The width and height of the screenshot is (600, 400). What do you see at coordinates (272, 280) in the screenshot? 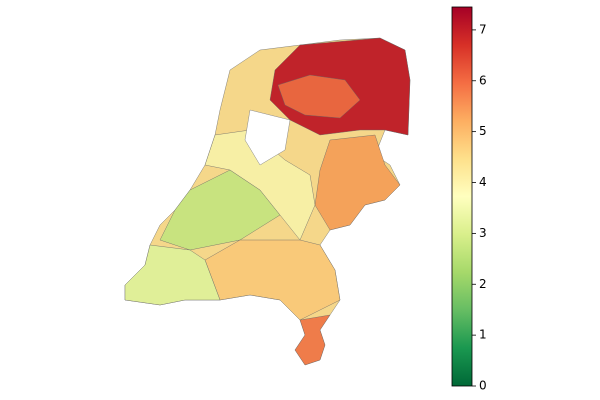
I see `region-south` at bounding box center [272, 280].